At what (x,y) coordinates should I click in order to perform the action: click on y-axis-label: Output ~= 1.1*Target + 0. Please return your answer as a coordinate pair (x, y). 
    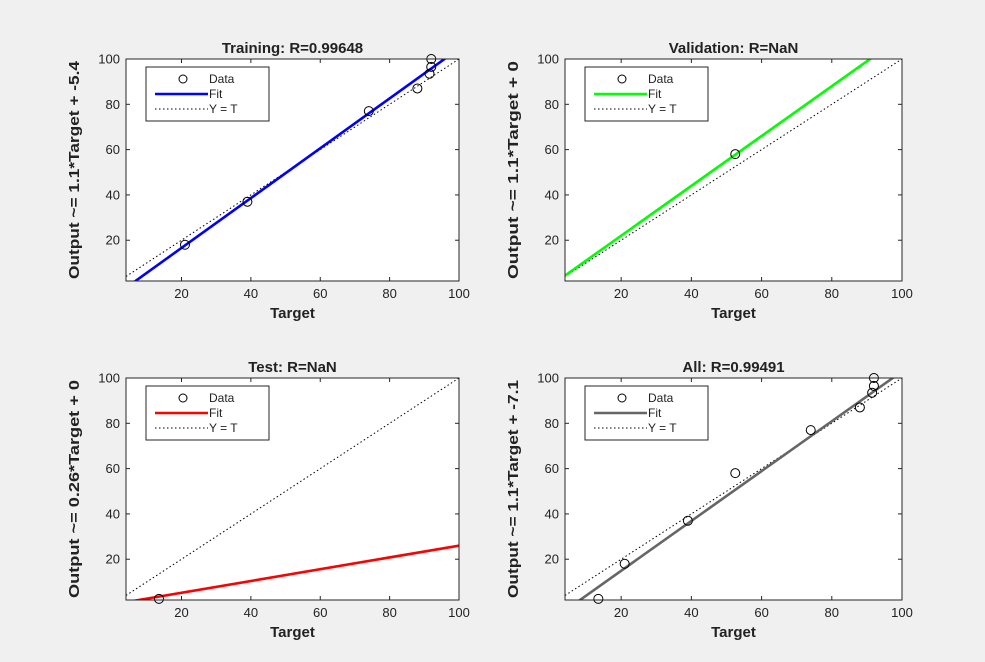
    Looking at the image, I should click on (513, 170).